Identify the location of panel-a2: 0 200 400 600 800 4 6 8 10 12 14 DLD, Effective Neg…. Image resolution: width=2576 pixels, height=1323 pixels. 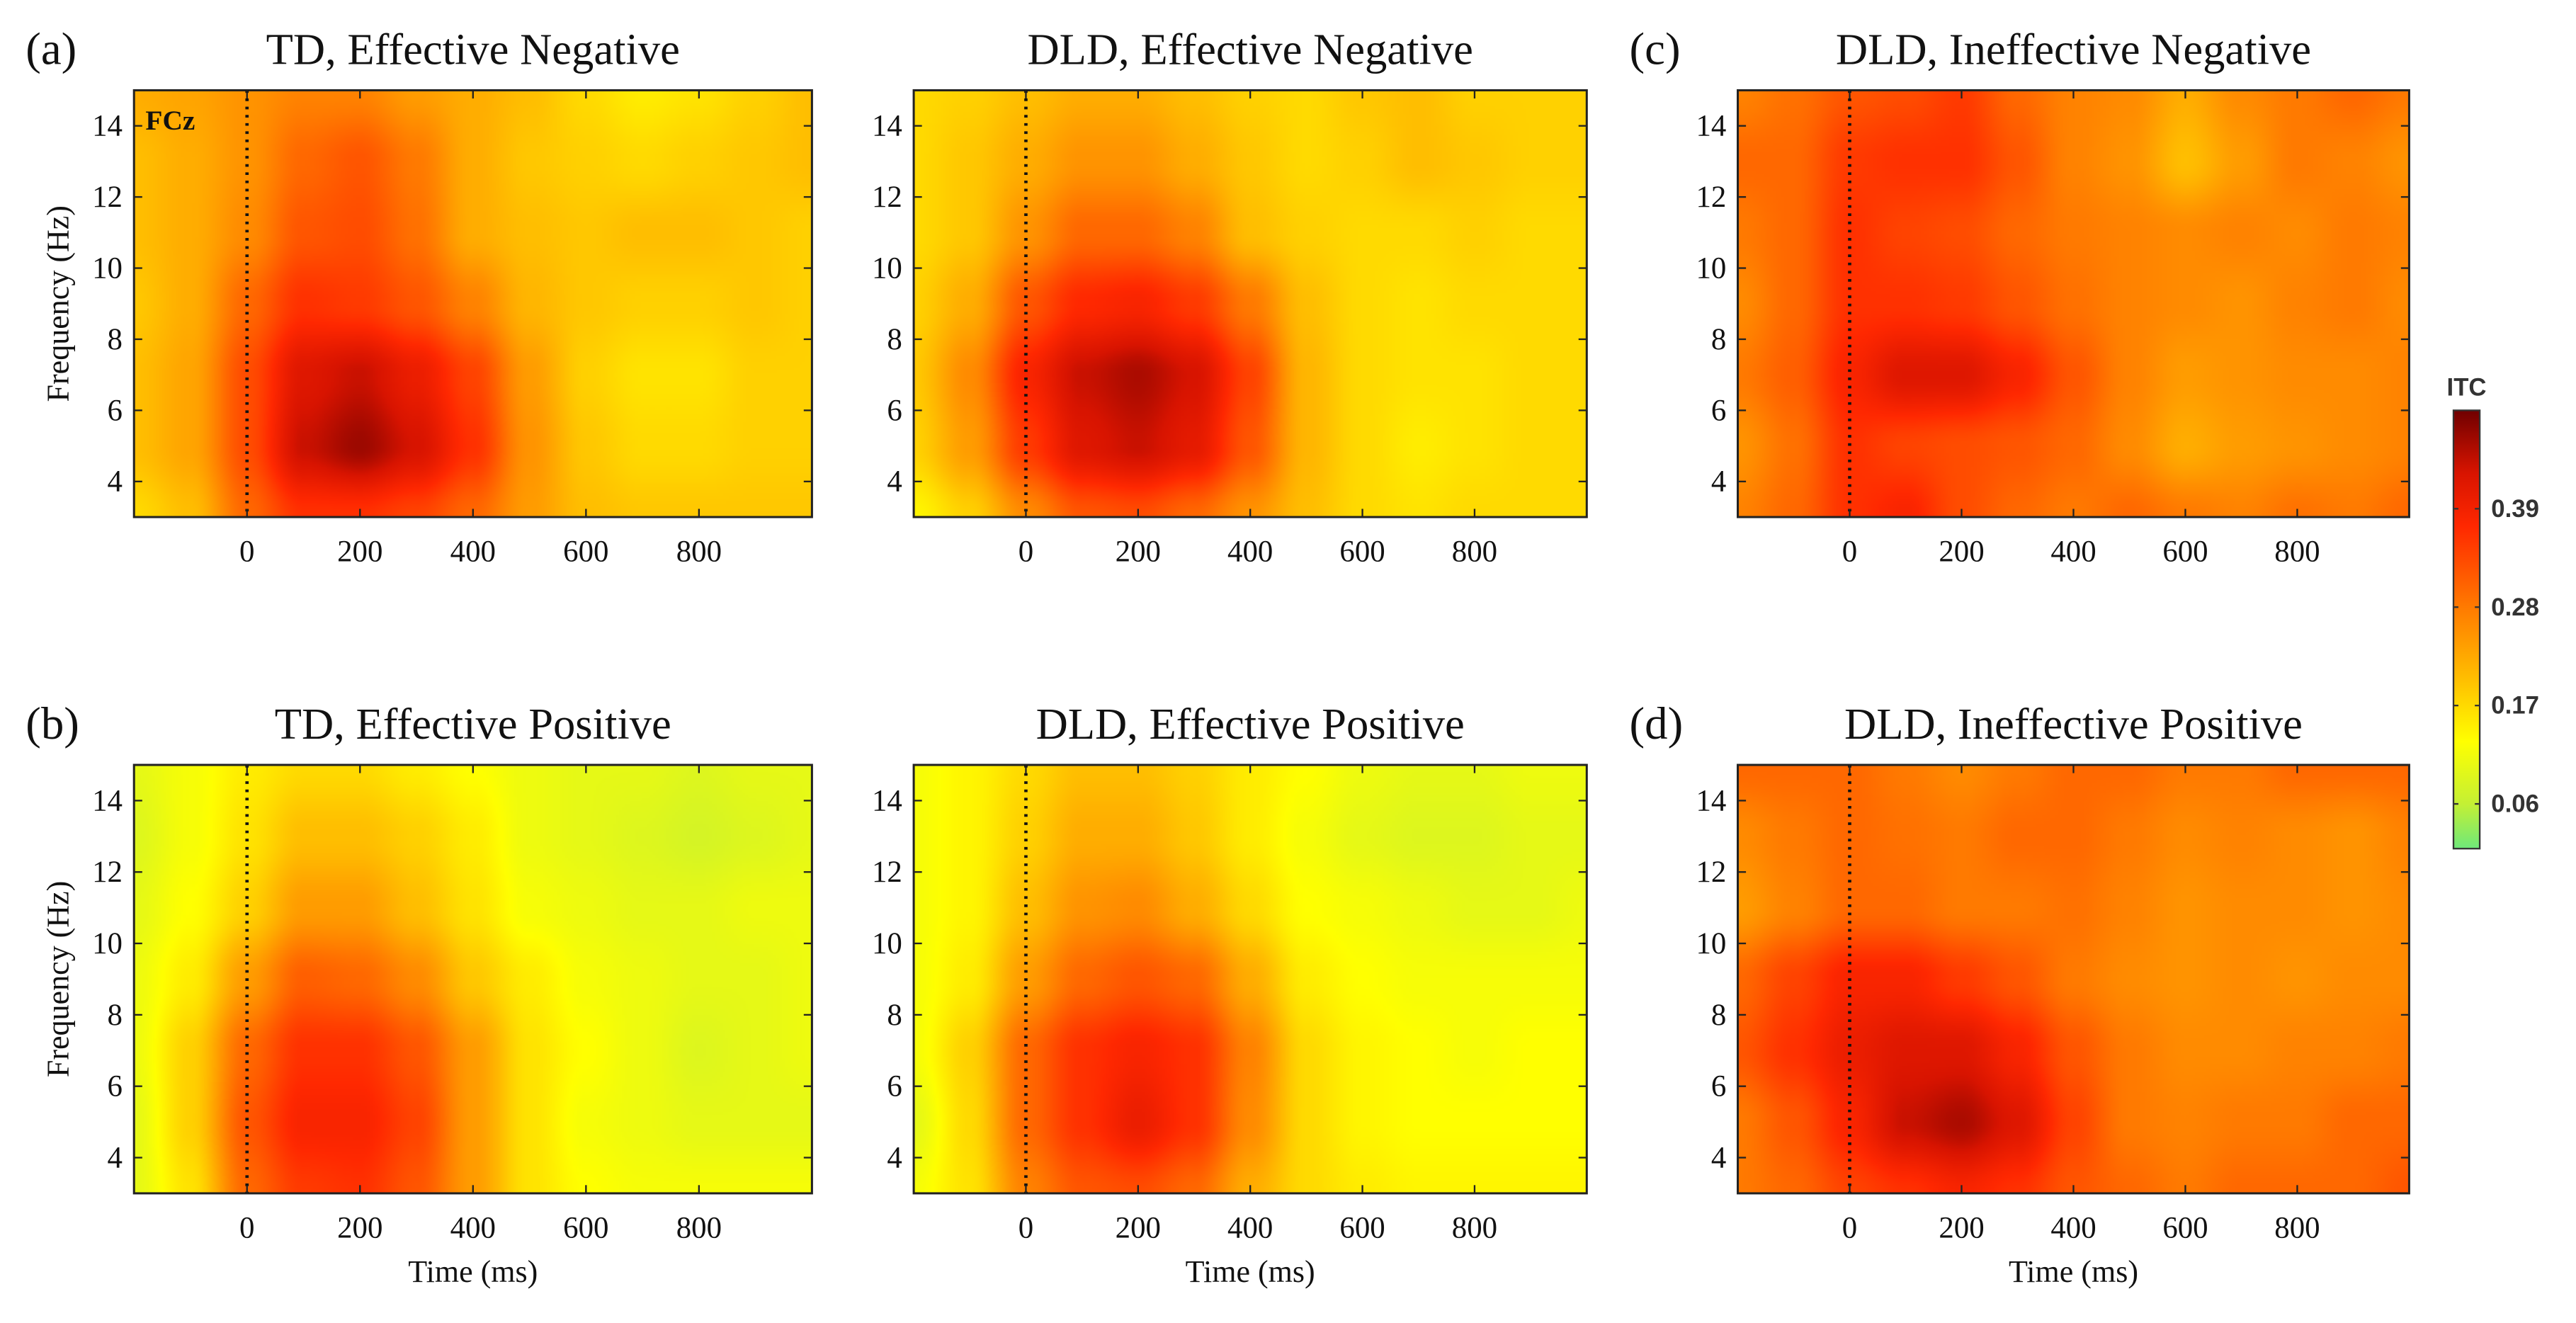
(1230, 296).